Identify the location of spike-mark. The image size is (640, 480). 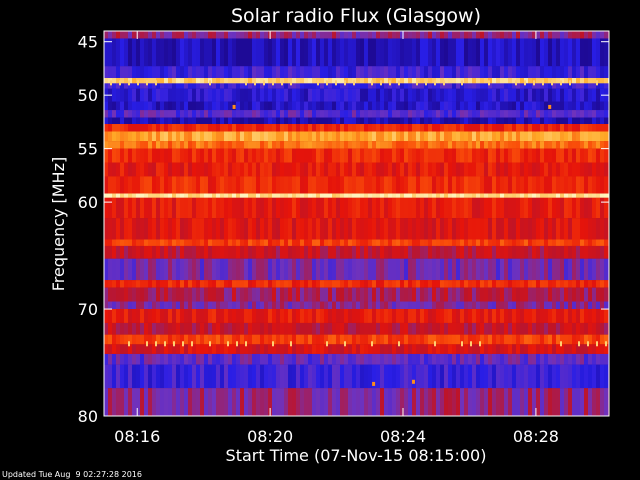
(156, 344).